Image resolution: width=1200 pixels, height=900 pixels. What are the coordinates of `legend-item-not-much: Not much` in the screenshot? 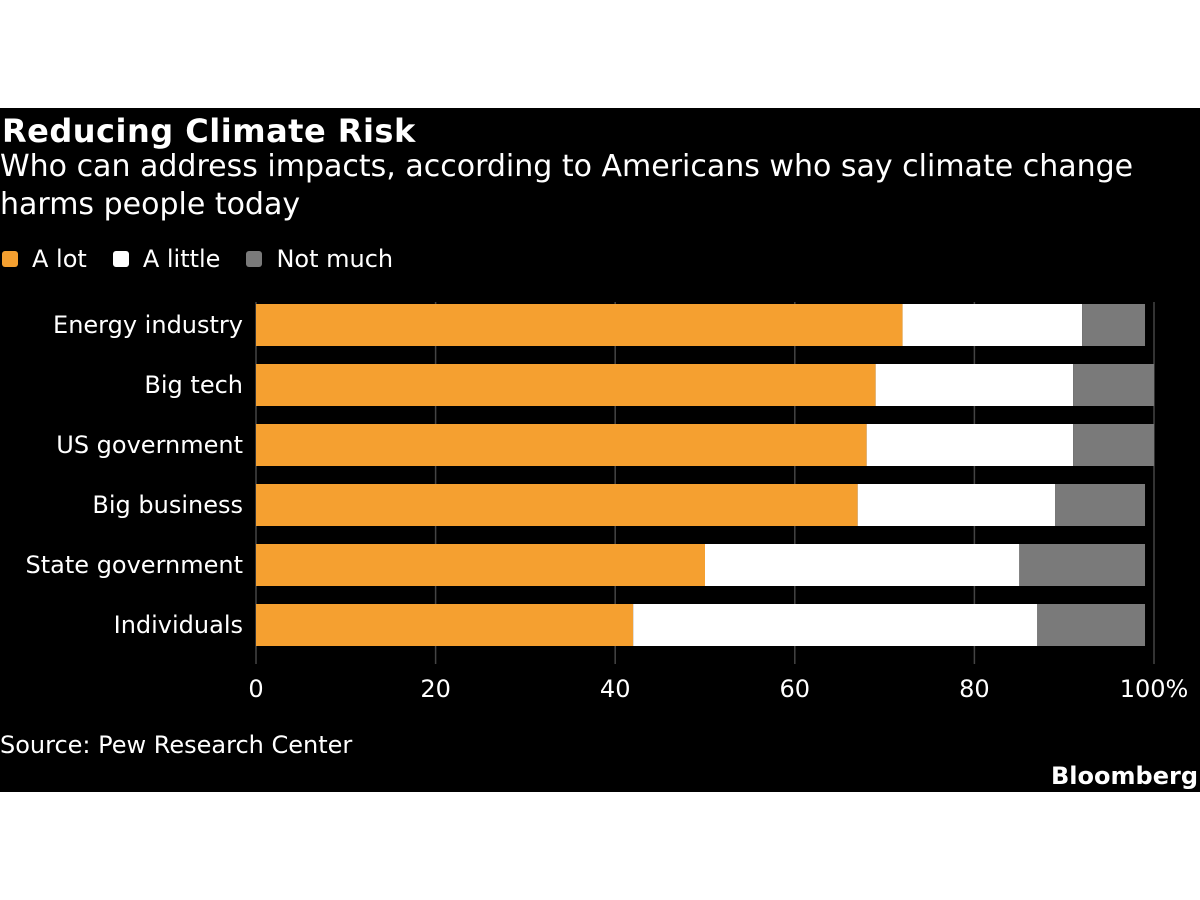 It's located at (319, 259).